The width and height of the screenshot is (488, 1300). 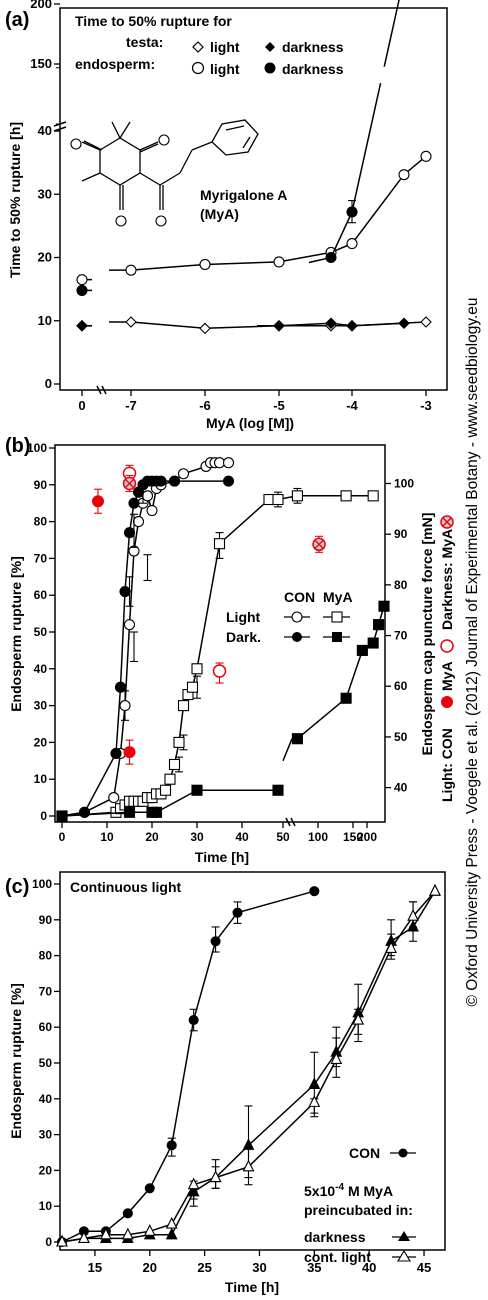 What do you see at coordinates (358, 1210) in the screenshot?
I see `svg-text: preincubated in:` at bounding box center [358, 1210].